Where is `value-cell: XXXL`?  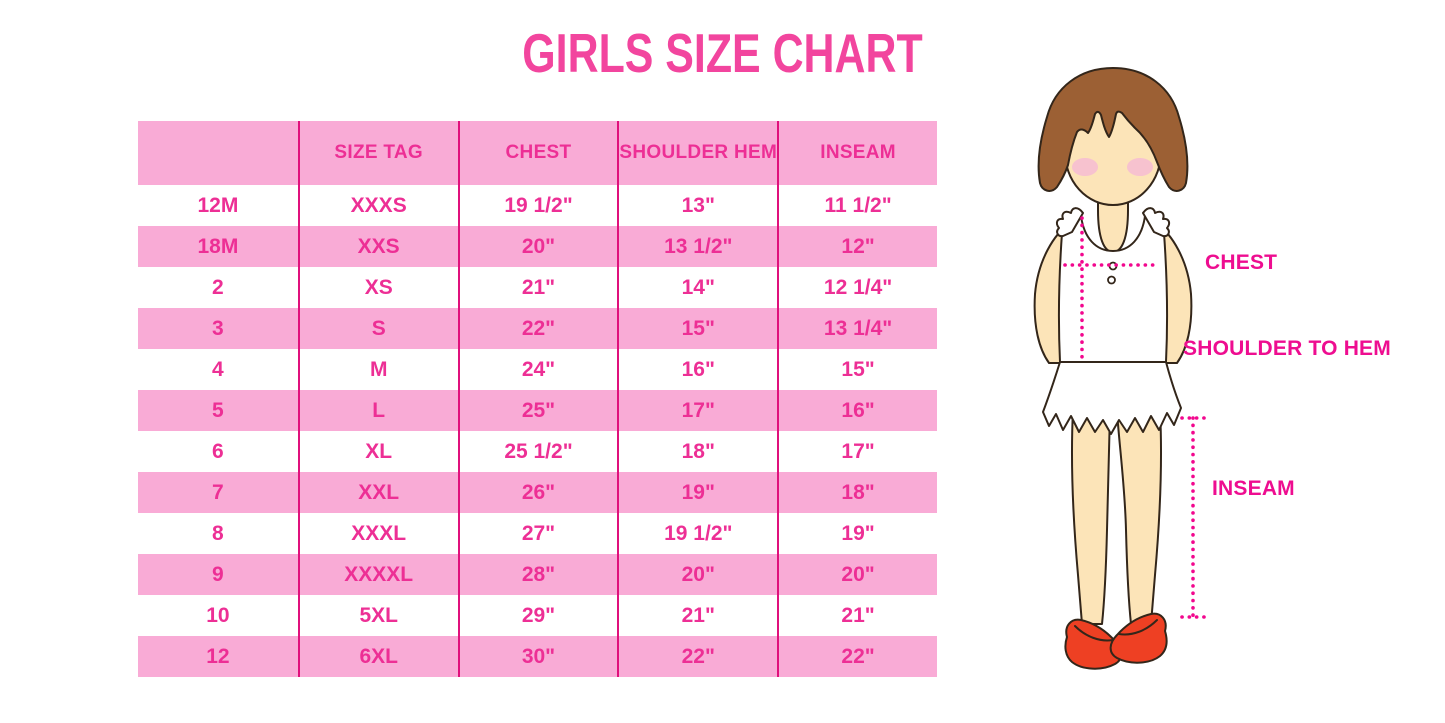
value-cell: XXXL is located at coordinates (377, 533).